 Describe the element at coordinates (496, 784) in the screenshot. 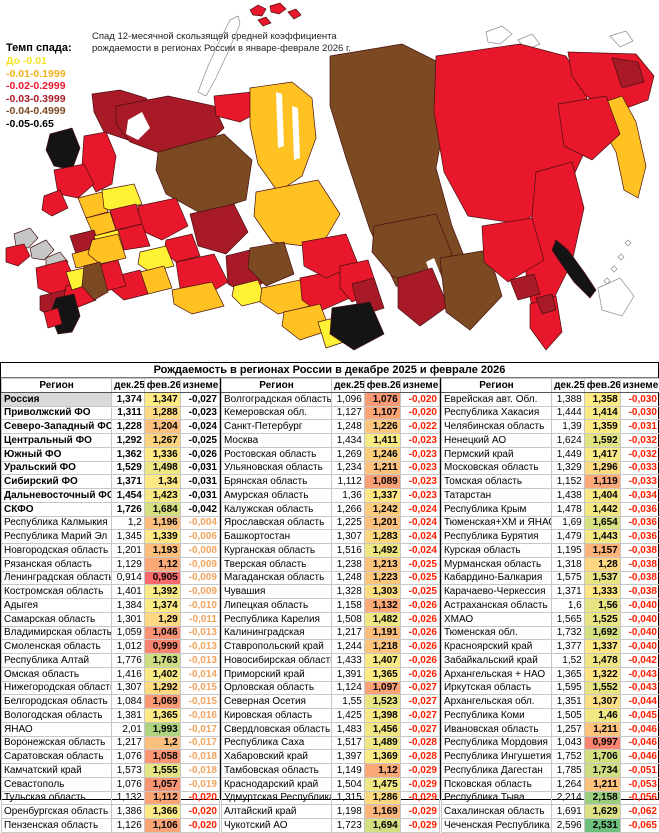

I see `region-name-cell: Псковская область` at that location.